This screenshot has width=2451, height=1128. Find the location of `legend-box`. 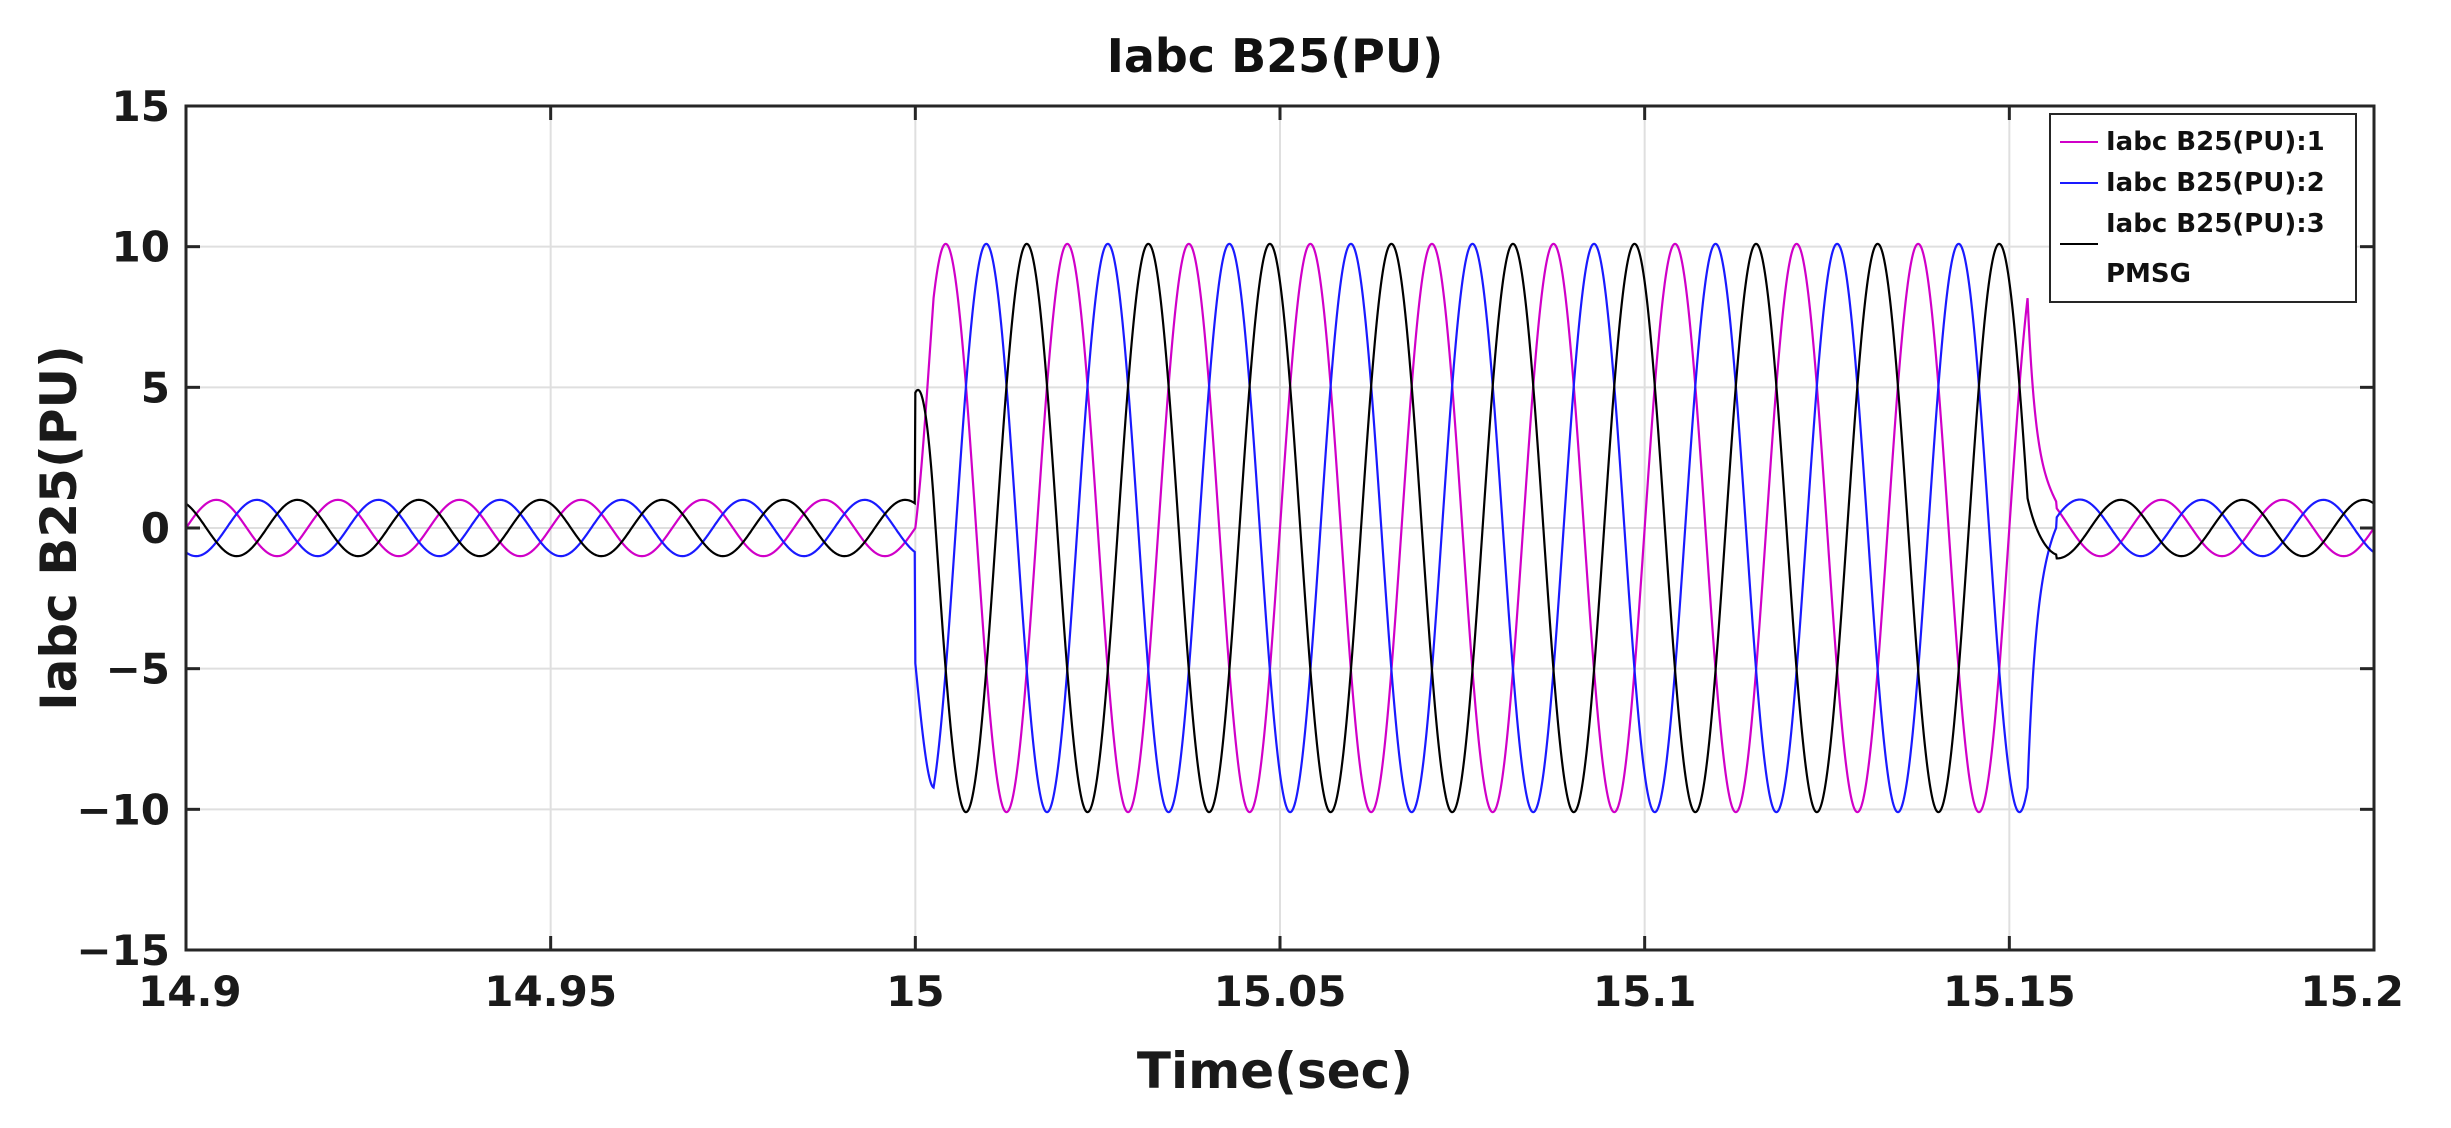

legend-box is located at coordinates (2203, 208).